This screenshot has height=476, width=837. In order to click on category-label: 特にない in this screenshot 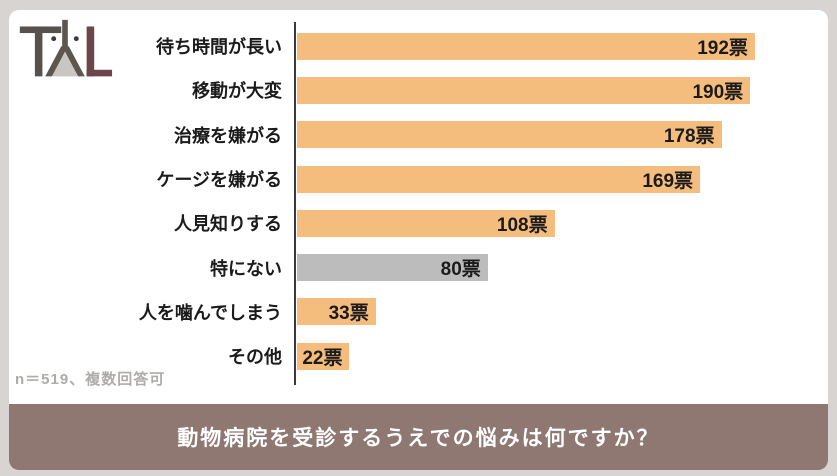, I will do `click(246, 268)`.